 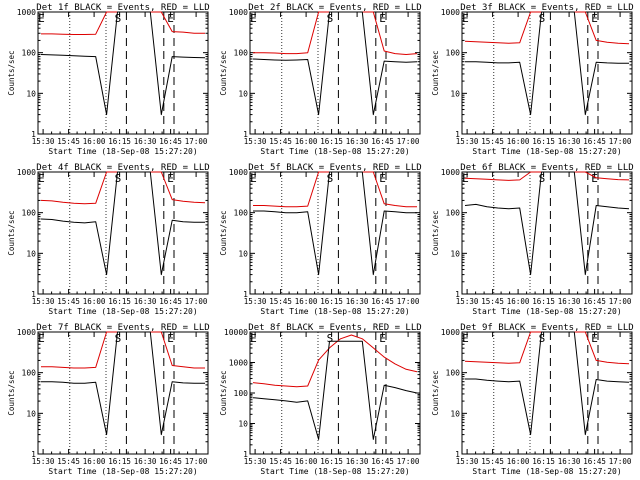 I want to click on panel-title: Det 5f BLACK = Events, RED = LLD, so click(x=334, y=168).